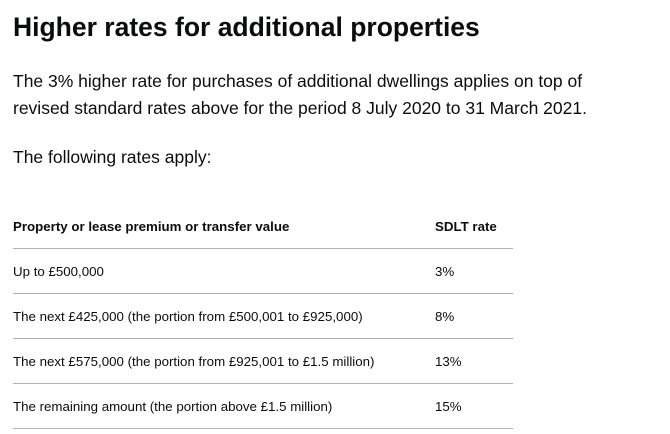  What do you see at coordinates (474, 226) in the screenshot?
I see `header-sdlt-rate: SDLT rate` at bounding box center [474, 226].